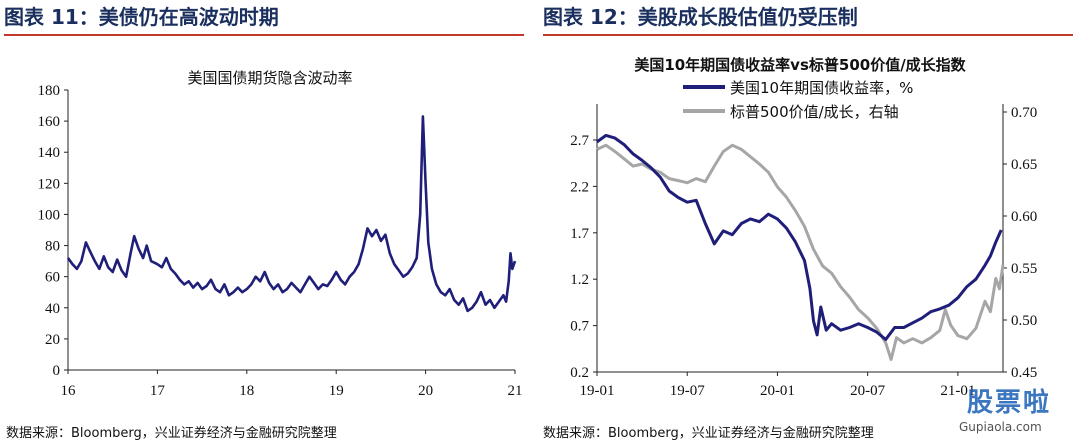 Image resolution: width=1080 pixels, height=447 pixels. What do you see at coordinates (579, 373) in the screenshot?
I see `chart2-left-tick-label: 0.2` at bounding box center [579, 373].